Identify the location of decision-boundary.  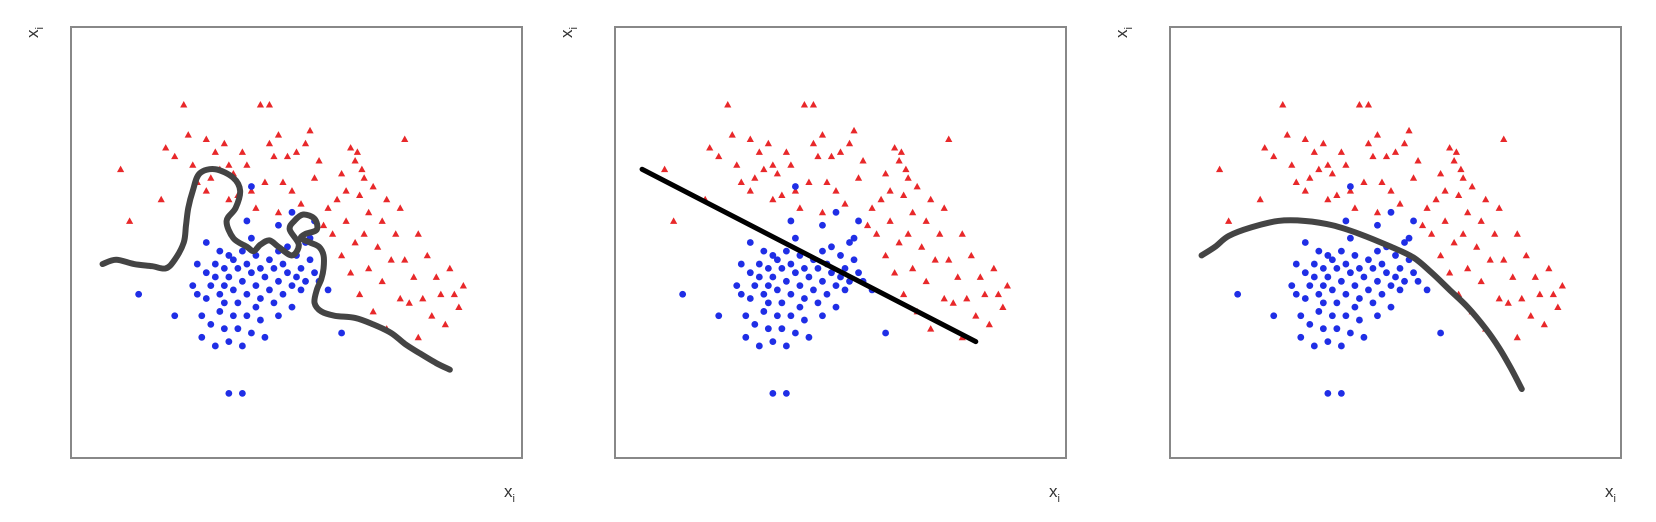
(1361, 305).